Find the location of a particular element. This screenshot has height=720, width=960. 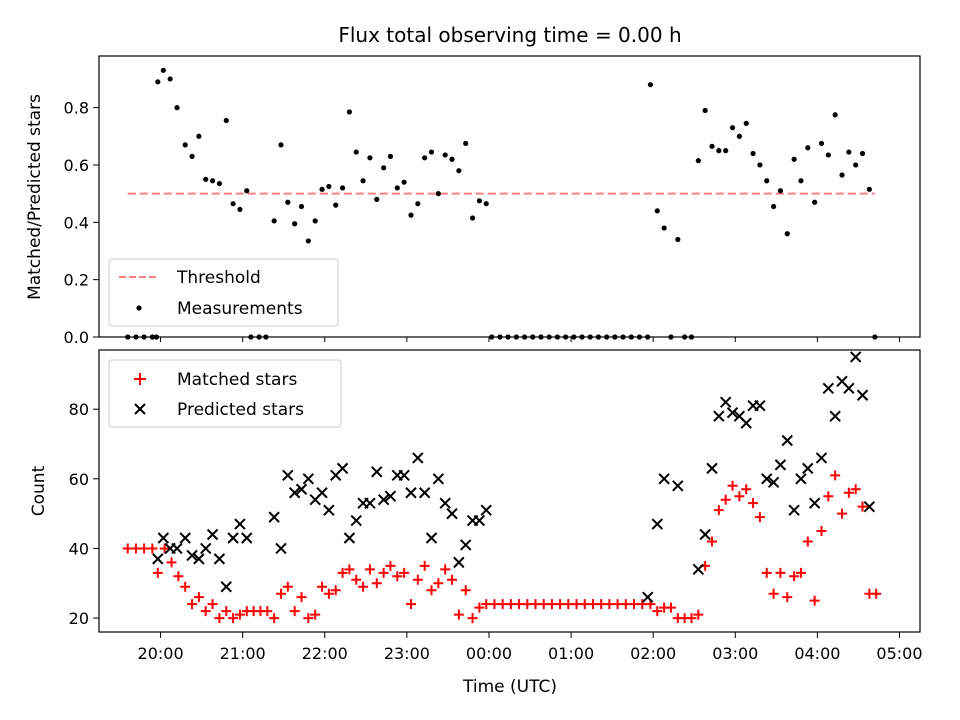

count-x-tick-label: 21:00 is located at coordinates (243, 653).